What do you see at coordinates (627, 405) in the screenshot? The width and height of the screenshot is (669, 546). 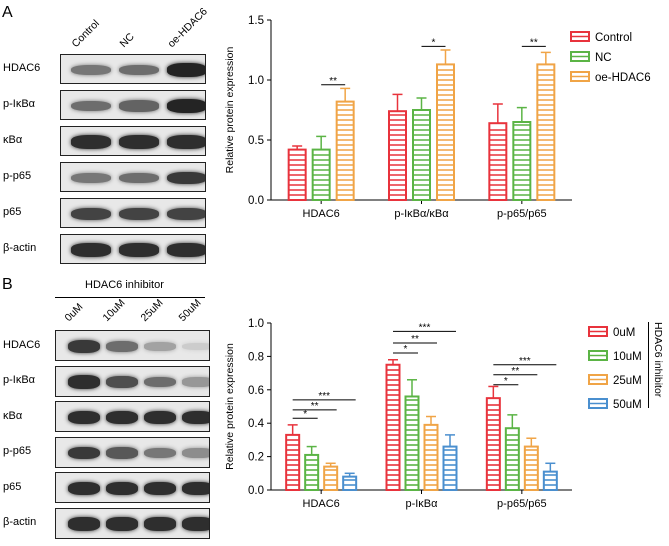 I see `legend-label: 50uM` at bounding box center [627, 405].